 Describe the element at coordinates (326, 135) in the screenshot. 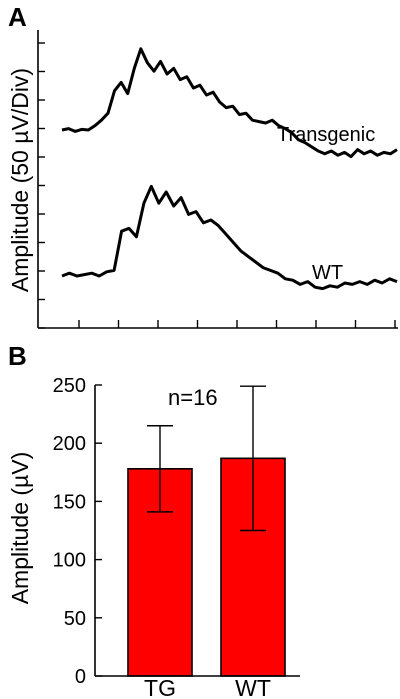

I see `trace-label-transgenic: Transgenic` at that location.